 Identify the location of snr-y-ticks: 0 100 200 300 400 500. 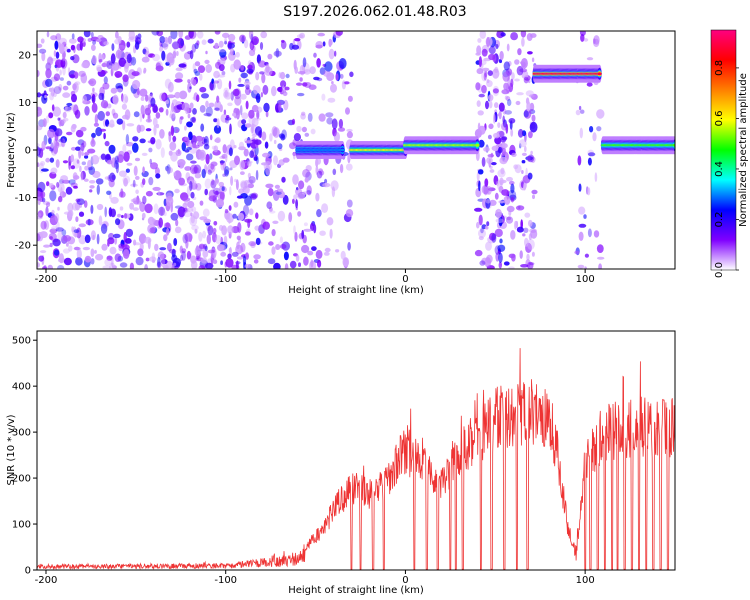
(24, 456).